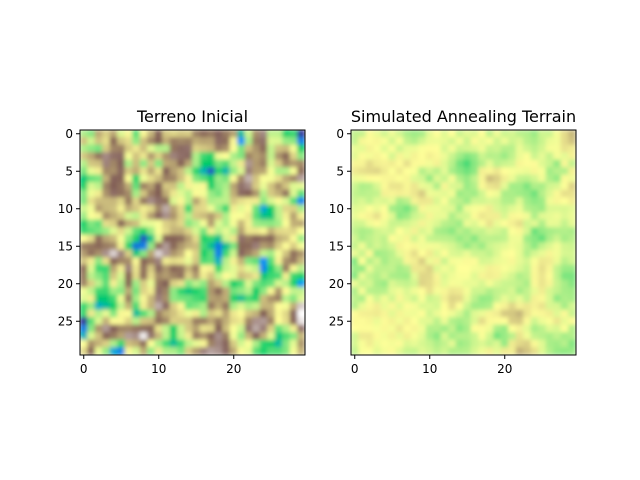  What do you see at coordinates (192, 116) in the screenshot?
I see `chart-title: Terreno Inicial` at bounding box center [192, 116].